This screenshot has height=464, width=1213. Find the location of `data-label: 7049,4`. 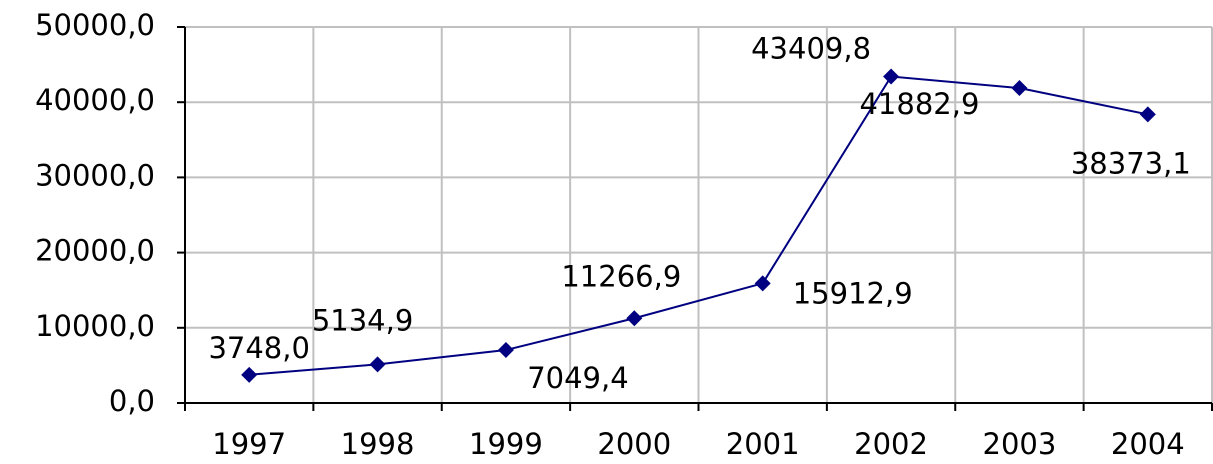

data-label: 7049,4 is located at coordinates (577, 378).